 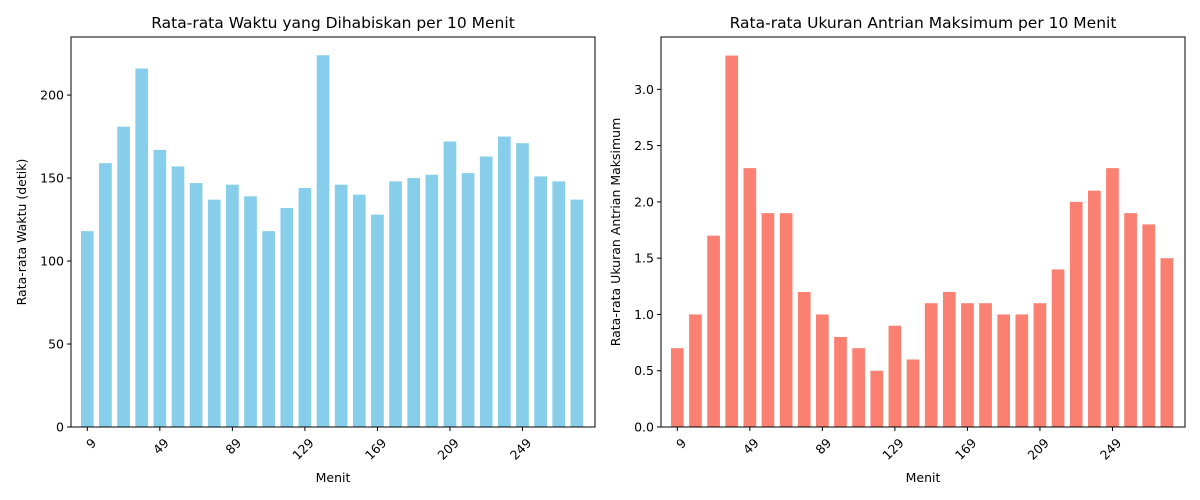 I want to click on y-tick-label: 0.5, so click(x=644, y=370).